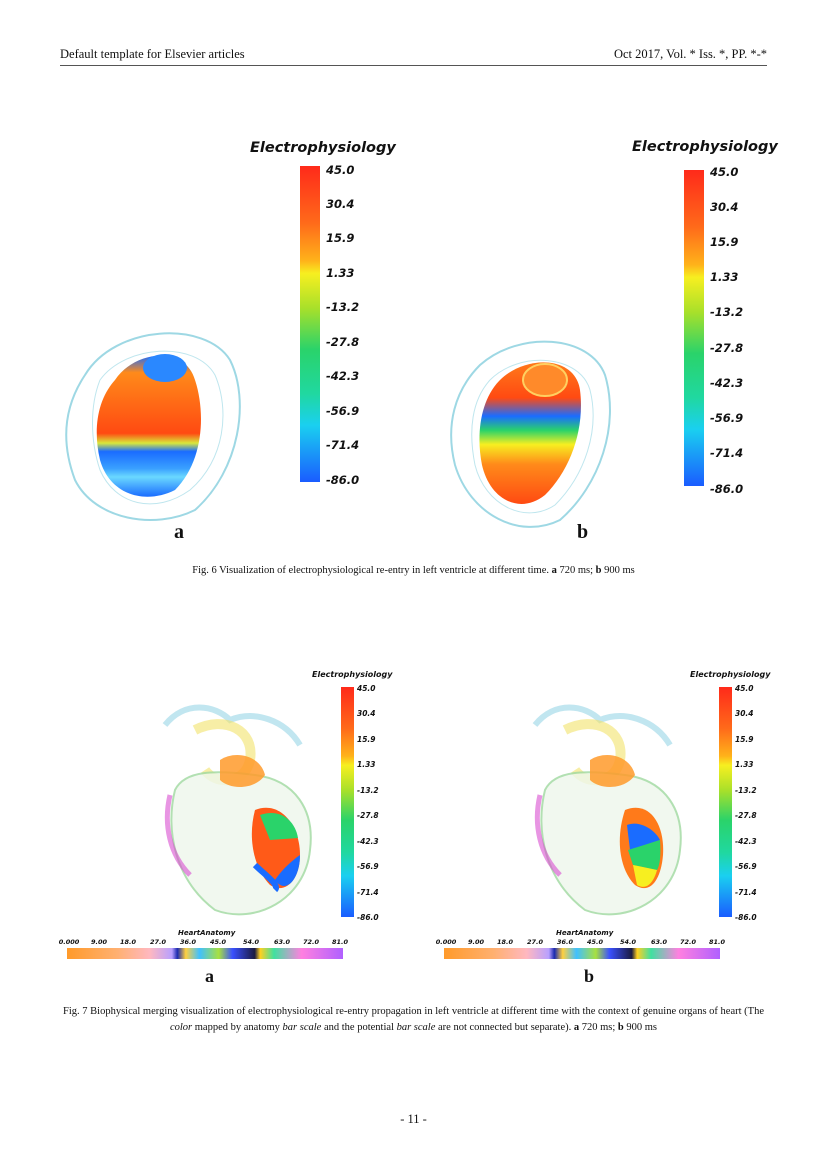 This screenshot has width=827, height=1169. What do you see at coordinates (340, 204) in the screenshot?
I see `fig6-tick-a-1: 30.4` at bounding box center [340, 204].